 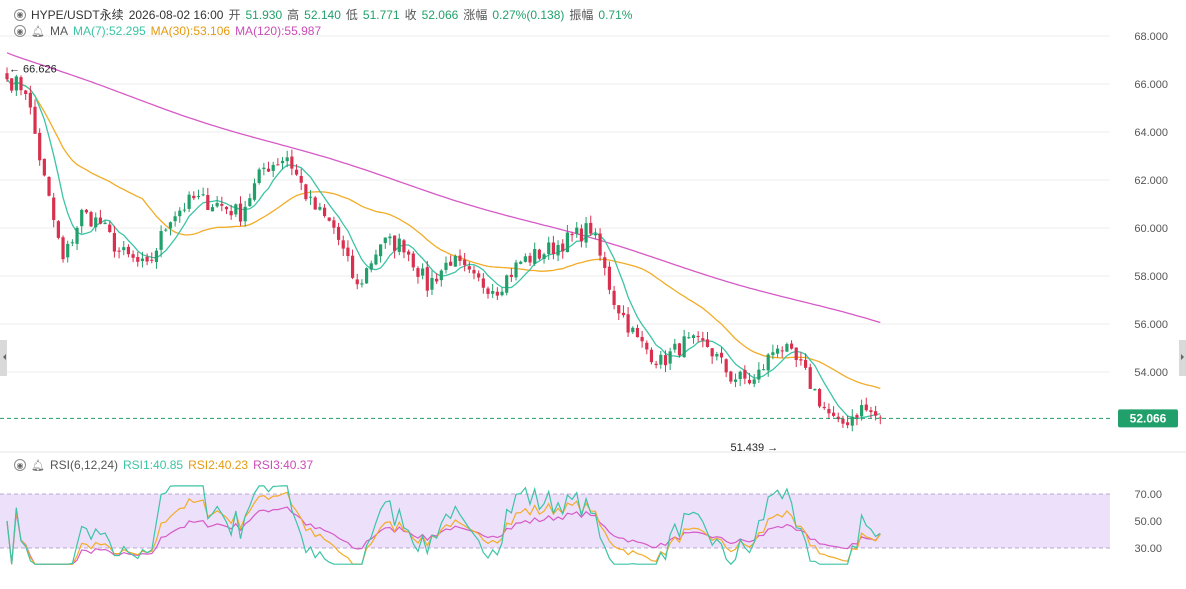 I want to click on symbol-label: HYPE/USDT永续, so click(x=77, y=15).